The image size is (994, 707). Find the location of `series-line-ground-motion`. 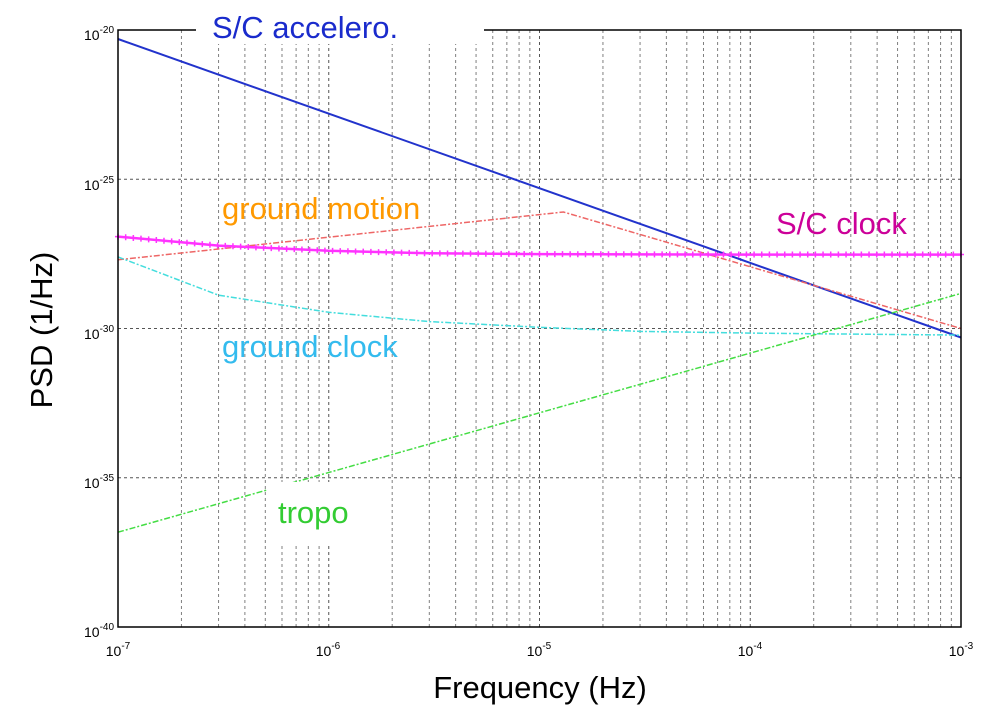

series-line-ground-motion is located at coordinates (539, 270).